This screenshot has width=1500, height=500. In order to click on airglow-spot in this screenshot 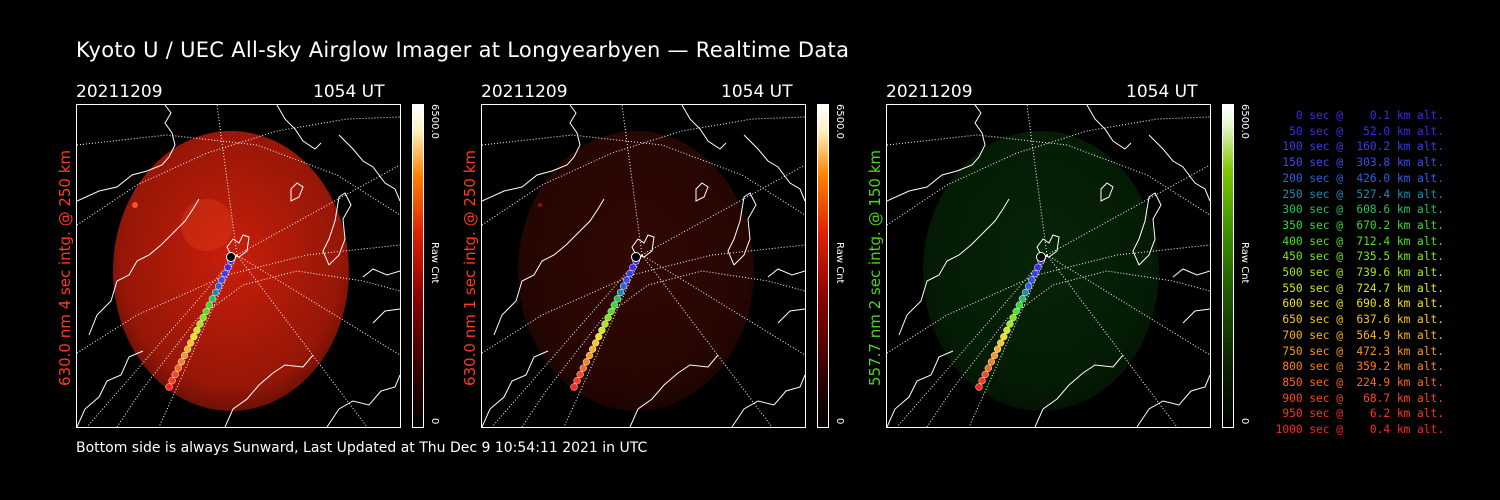, I will do `click(540, 205)`.